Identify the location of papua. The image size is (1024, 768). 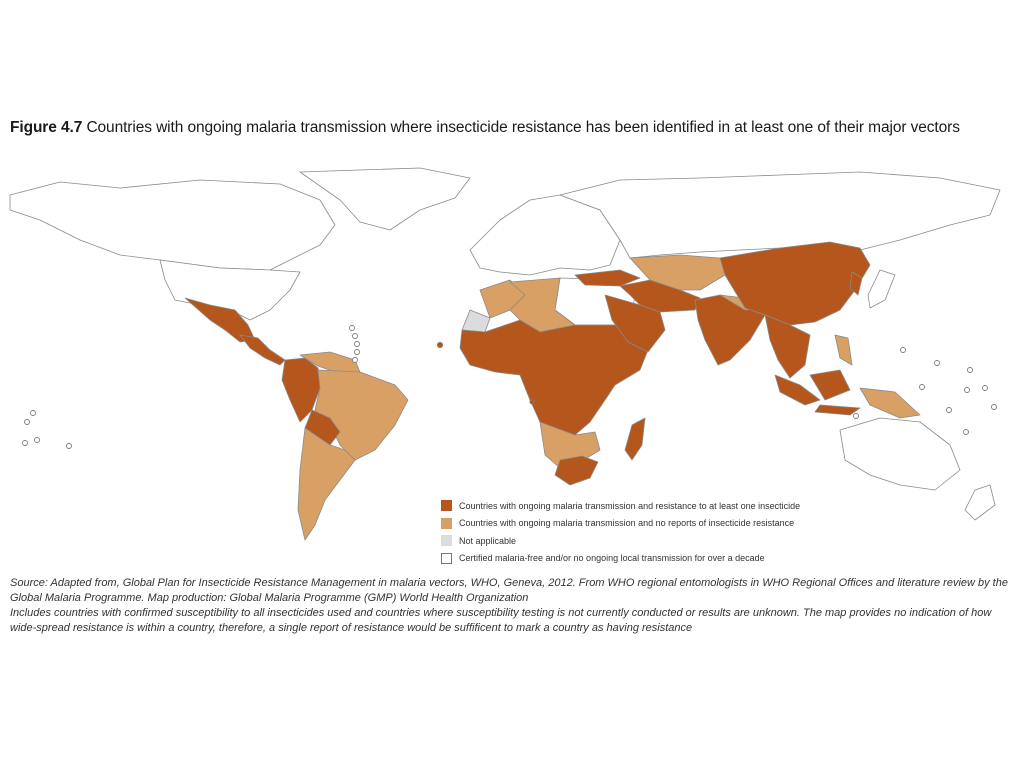
(890, 403).